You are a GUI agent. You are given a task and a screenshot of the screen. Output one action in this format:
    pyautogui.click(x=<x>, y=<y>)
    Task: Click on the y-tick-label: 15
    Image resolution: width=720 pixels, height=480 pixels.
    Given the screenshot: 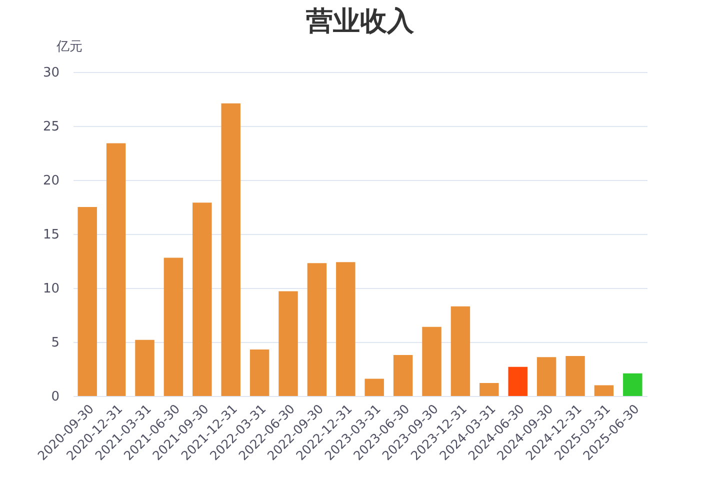 What is the action you would take?
    pyautogui.click(x=51, y=235)
    